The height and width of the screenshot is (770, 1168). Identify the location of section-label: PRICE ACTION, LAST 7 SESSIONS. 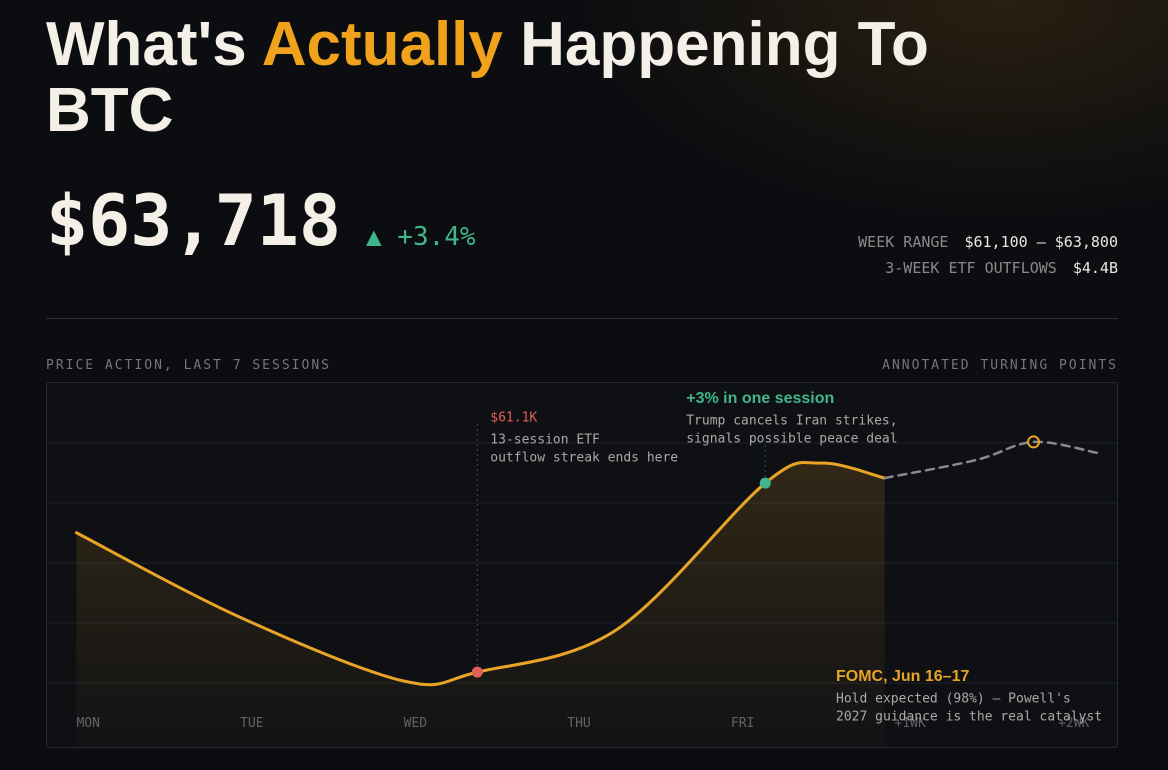
(188, 365).